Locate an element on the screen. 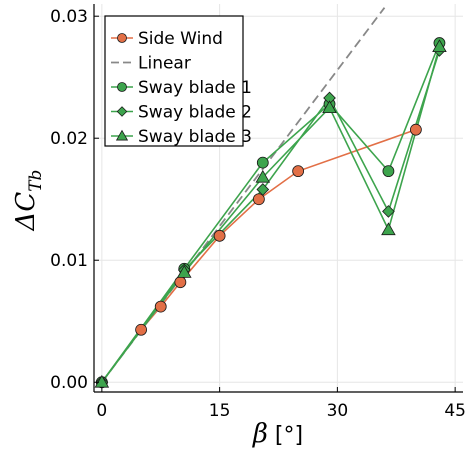  x-tick-label-0: 0 is located at coordinates (101, 411).